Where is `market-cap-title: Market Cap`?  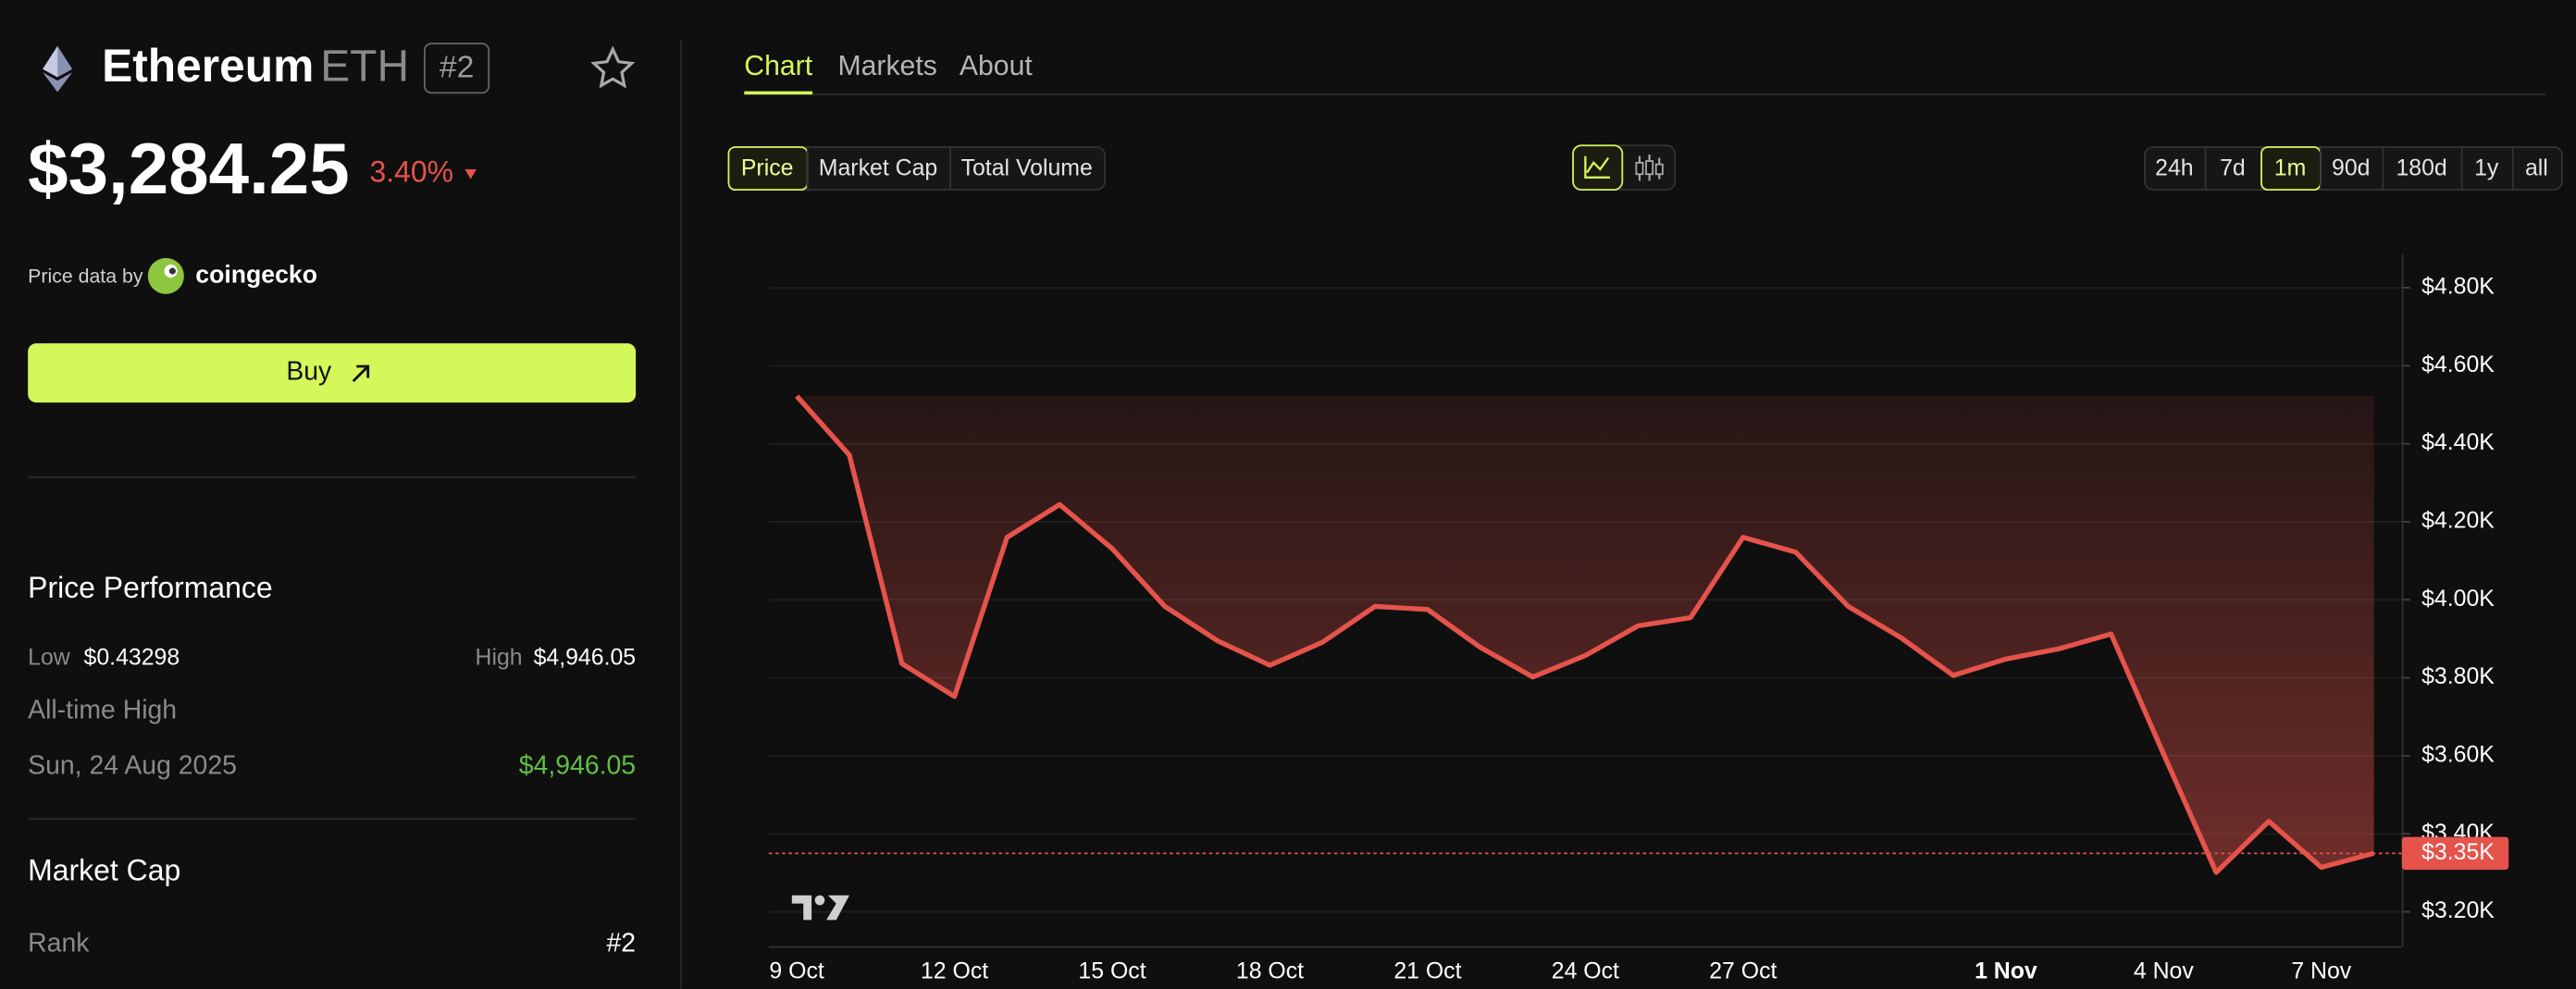
market-cap-title: Market Cap is located at coordinates (104, 869).